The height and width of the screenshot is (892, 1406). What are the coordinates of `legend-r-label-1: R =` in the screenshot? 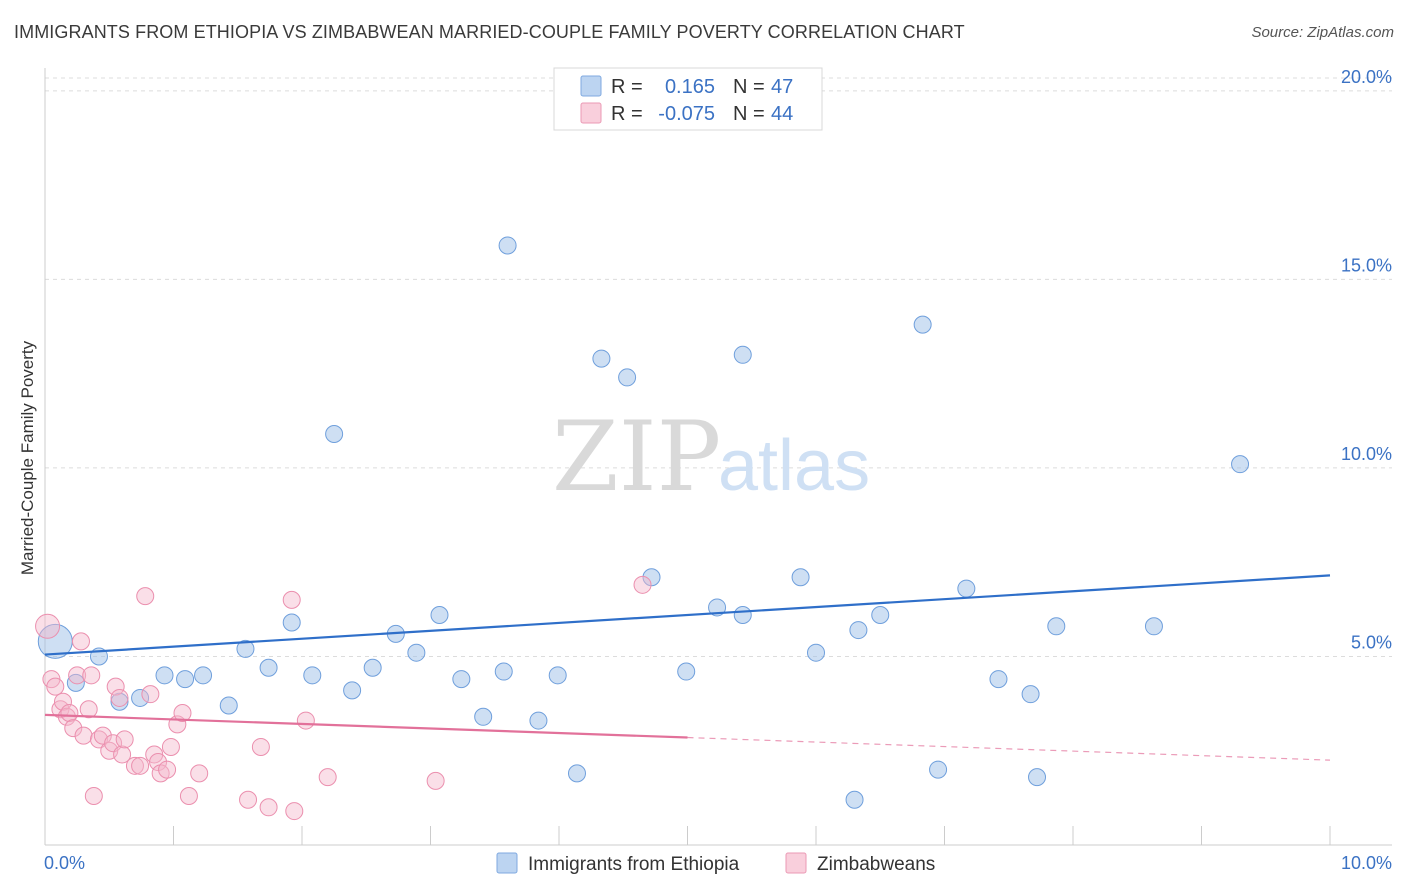 It's located at (627, 87).